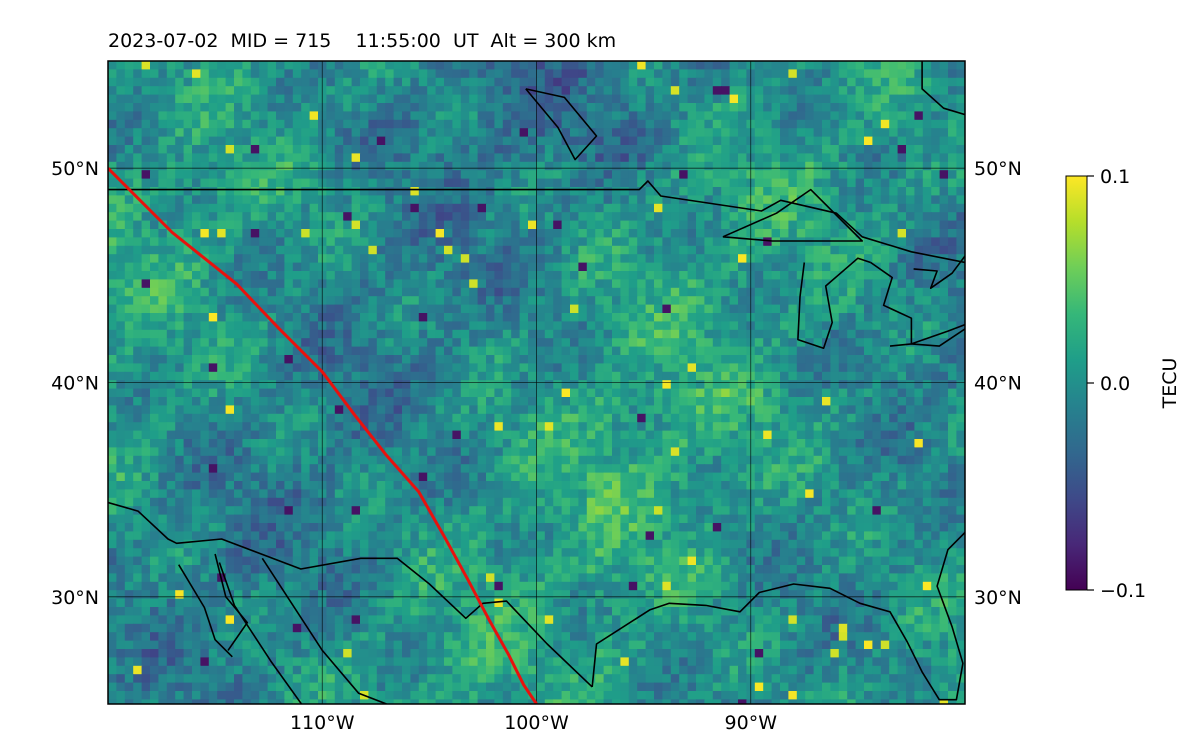  I want to click on lon-label-0: 110°W, so click(322, 723).